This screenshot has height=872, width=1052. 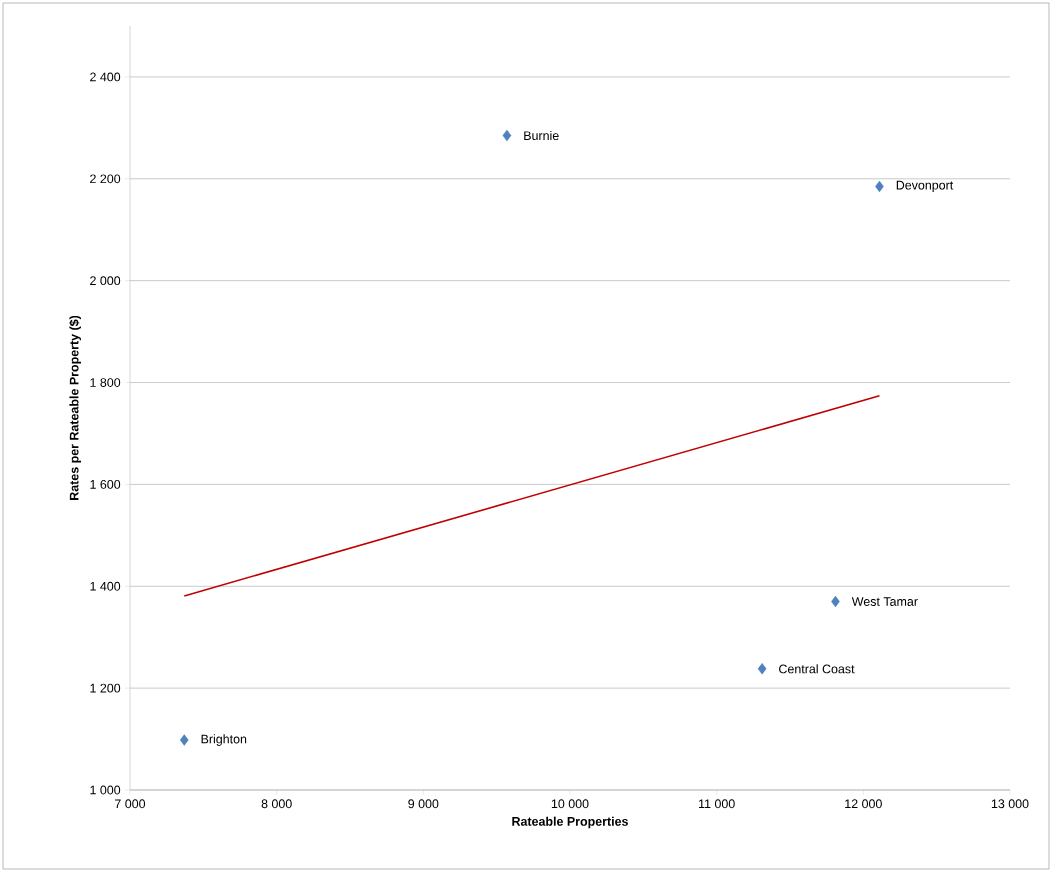 What do you see at coordinates (925, 186) in the screenshot?
I see `annotation: Devonport` at bounding box center [925, 186].